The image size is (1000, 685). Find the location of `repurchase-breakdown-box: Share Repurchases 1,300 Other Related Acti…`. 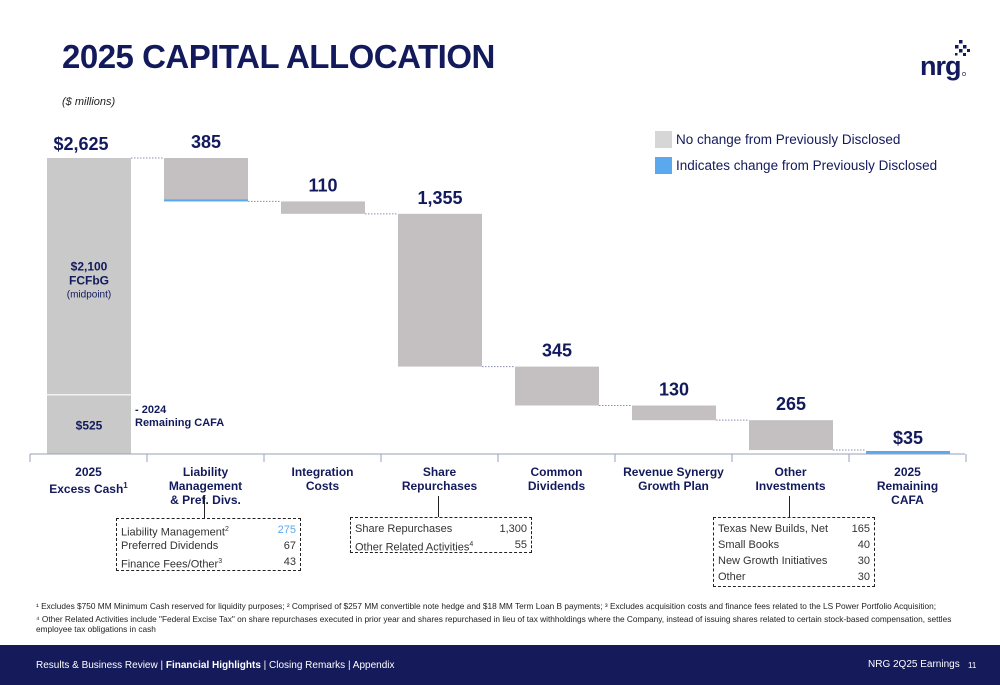

repurchase-breakdown-box: Share Repurchases 1,300 Other Related Acti… is located at coordinates (441, 535).